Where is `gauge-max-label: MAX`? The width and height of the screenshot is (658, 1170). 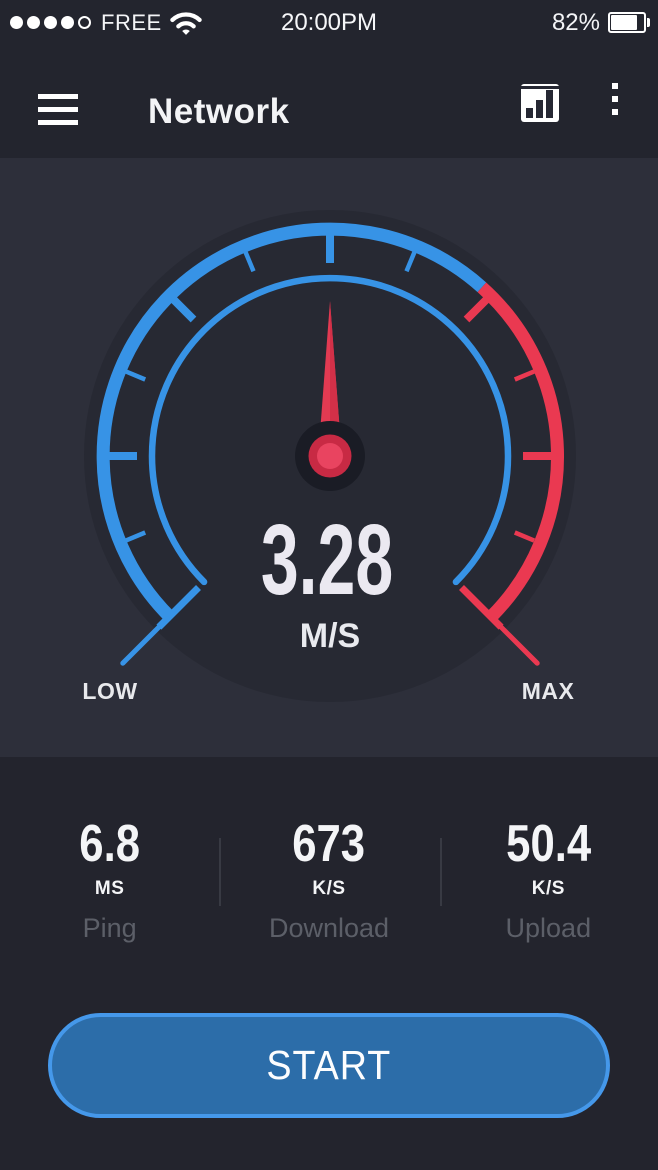
gauge-max-label: MAX is located at coordinates (548, 691).